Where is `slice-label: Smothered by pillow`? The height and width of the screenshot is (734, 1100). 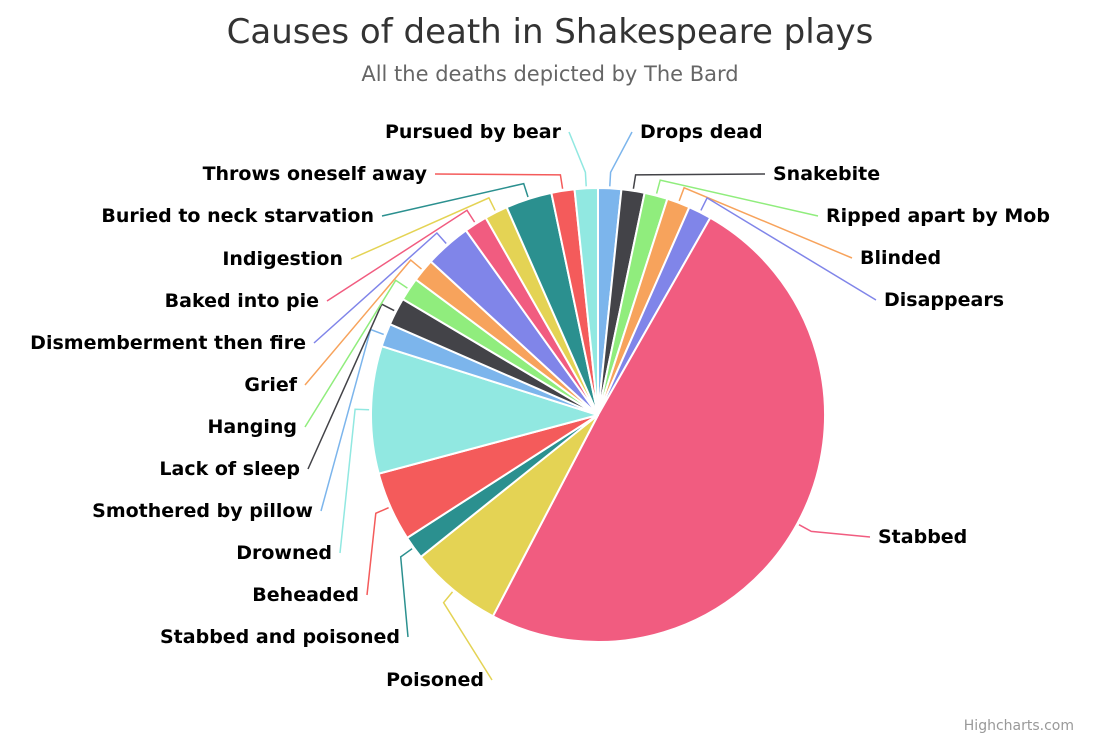
slice-label: Smothered by pillow is located at coordinates (202, 511).